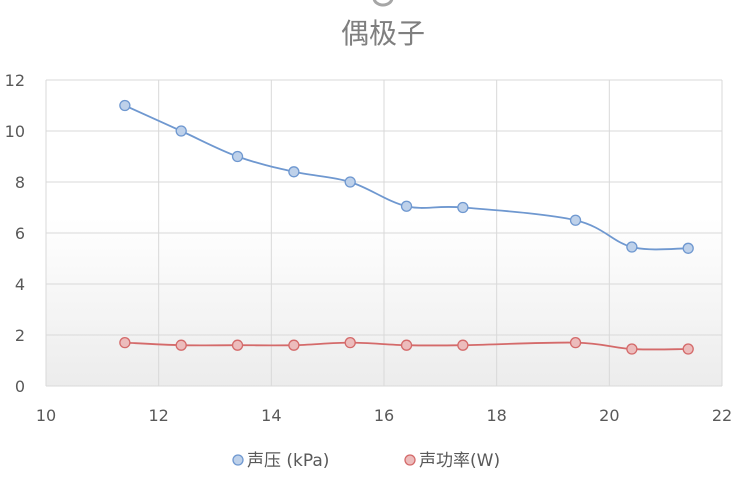 The image size is (750, 480). What do you see at coordinates (20, 233) in the screenshot?
I see `y-tick-label: 6` at bounding box center [20, 233].